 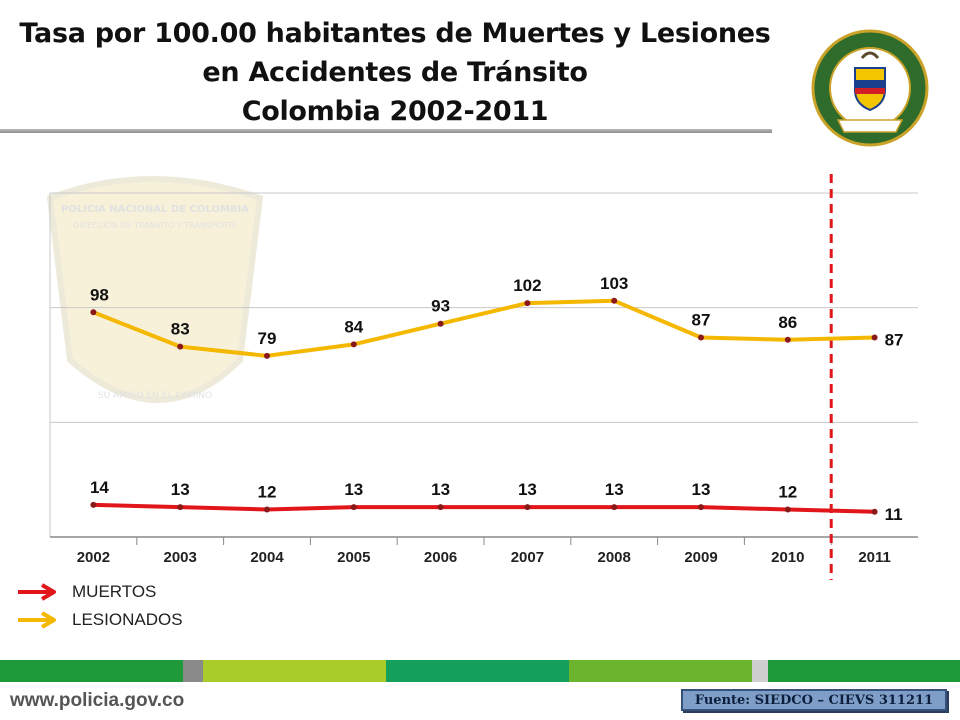 I want to click on x-tick-label: 2010, so click(x=787, y=557).